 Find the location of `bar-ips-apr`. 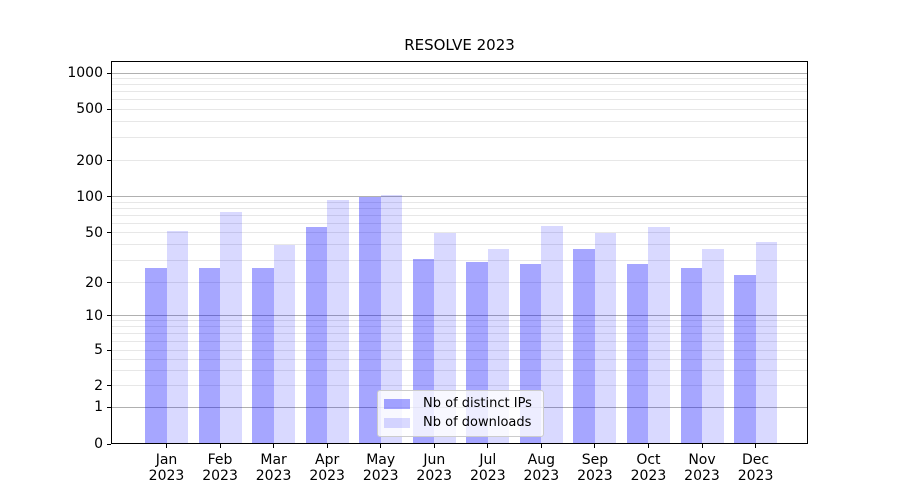

bar-ips-apr is located at coordinates (316, 335).